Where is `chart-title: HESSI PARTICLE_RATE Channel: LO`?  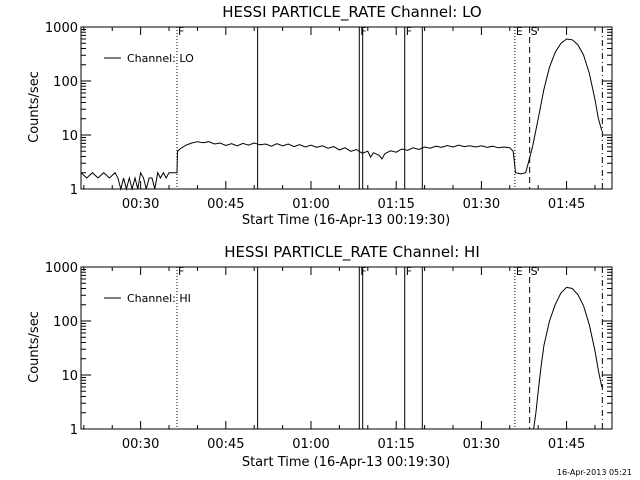 chart-title: HESSI PARTICLE_RATE Channel: LO is located at coordinates (351, 12).